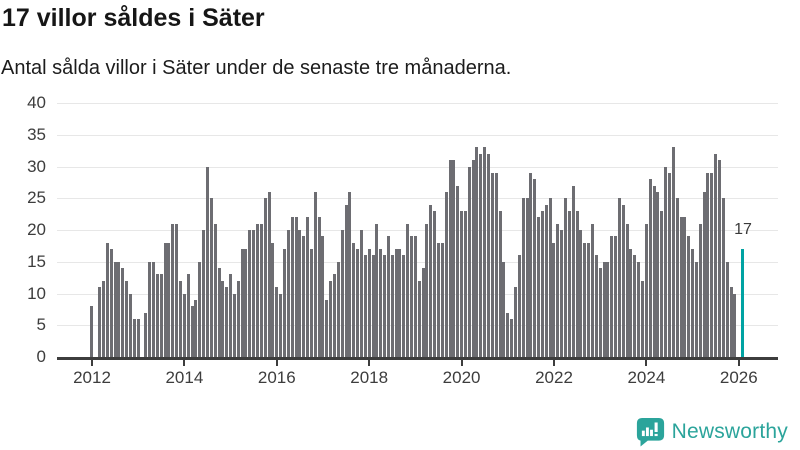  I want to click on x-axis-tick-label: 2022, so click(554, 377).